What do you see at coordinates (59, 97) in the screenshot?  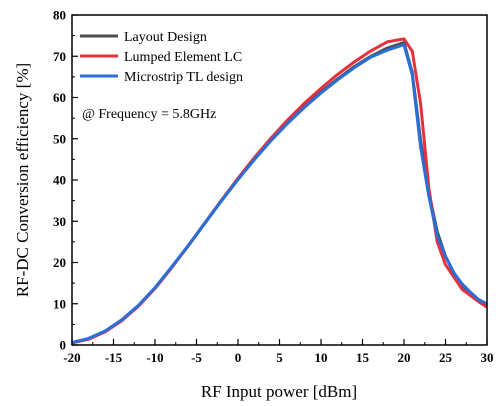 I see `y-tick-label: 60` at bounding box center [59, 97].